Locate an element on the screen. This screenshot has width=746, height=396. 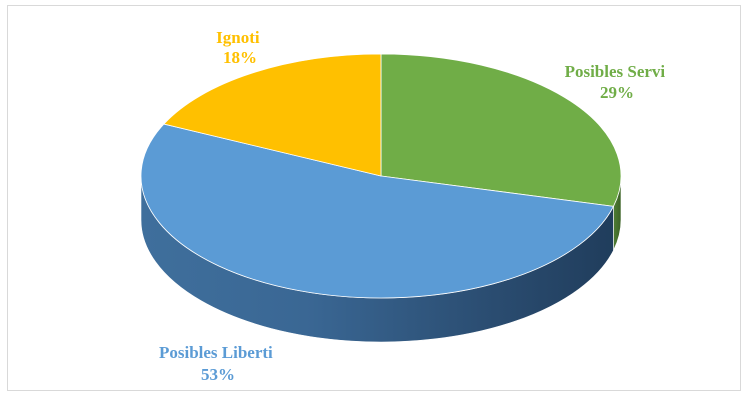
slice-label-posibles-liberti: Posibles Liberti 53% is located at coordinates (218, 363).